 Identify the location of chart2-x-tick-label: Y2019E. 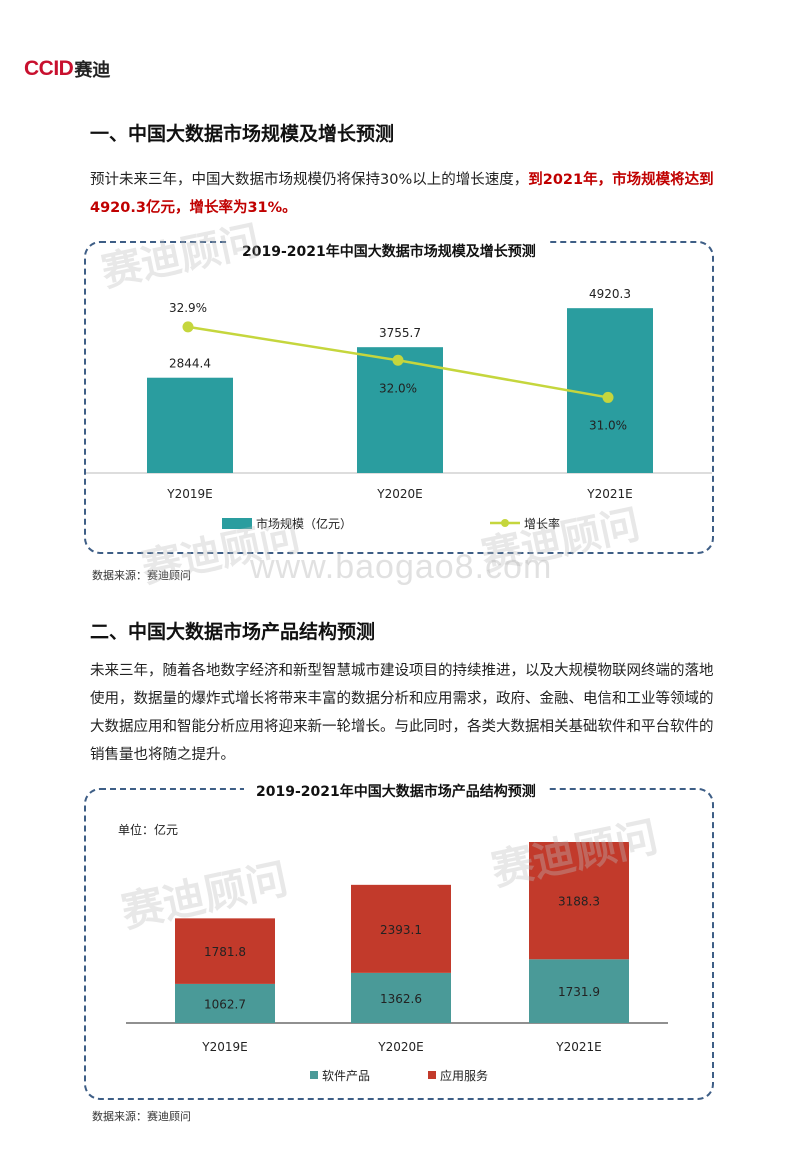
(224, 1047).